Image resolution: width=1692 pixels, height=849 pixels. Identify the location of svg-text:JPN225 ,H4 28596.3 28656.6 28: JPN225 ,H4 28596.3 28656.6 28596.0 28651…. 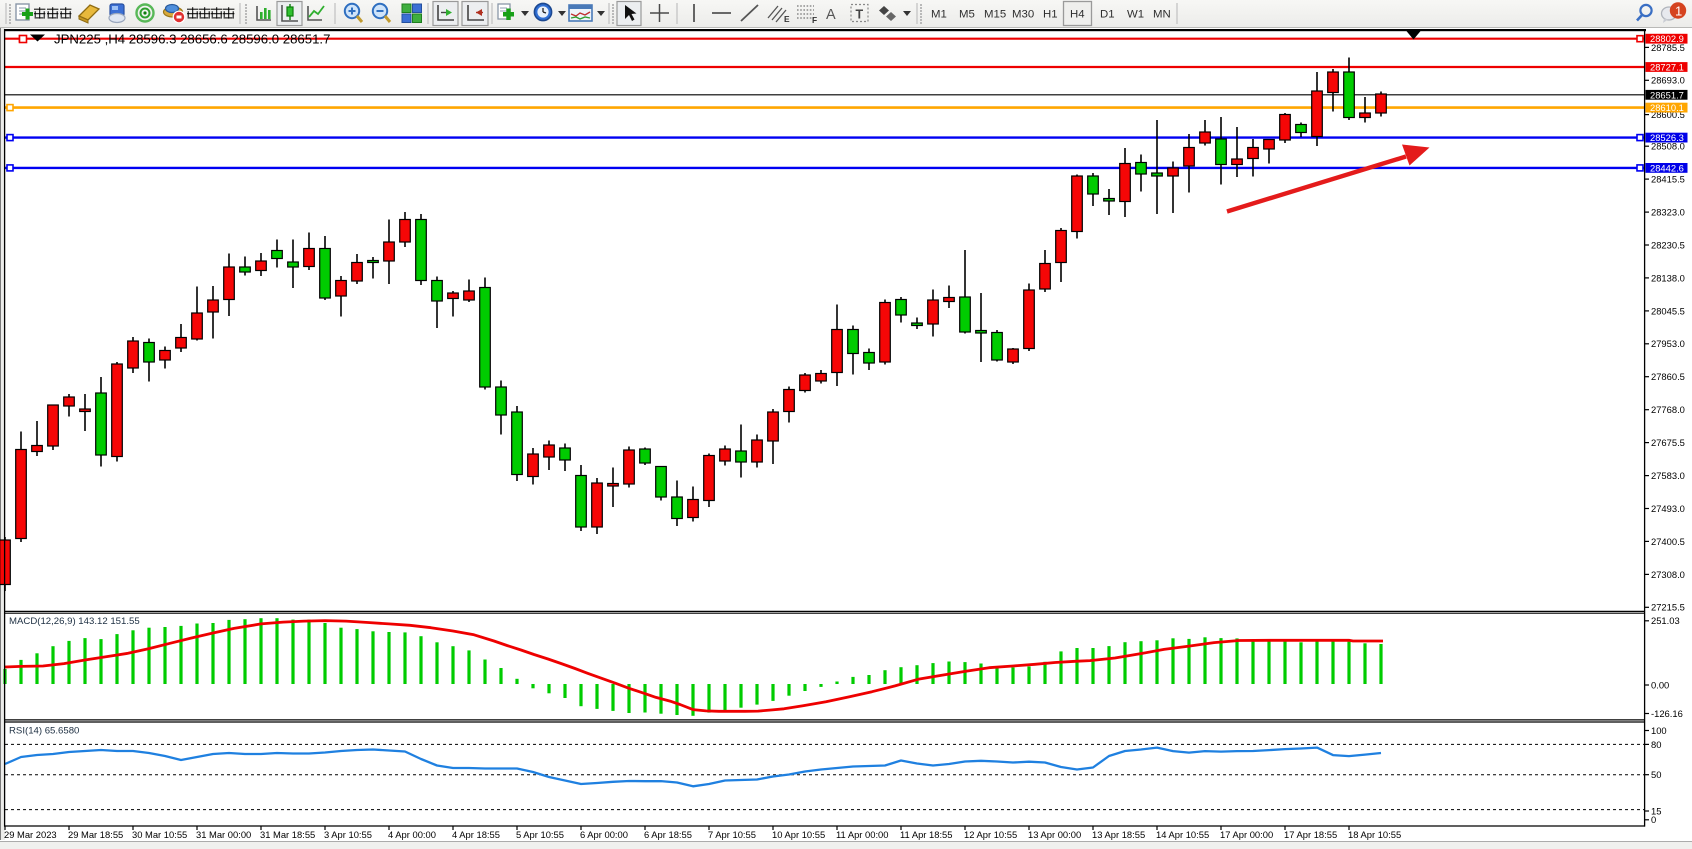
(192, 39).